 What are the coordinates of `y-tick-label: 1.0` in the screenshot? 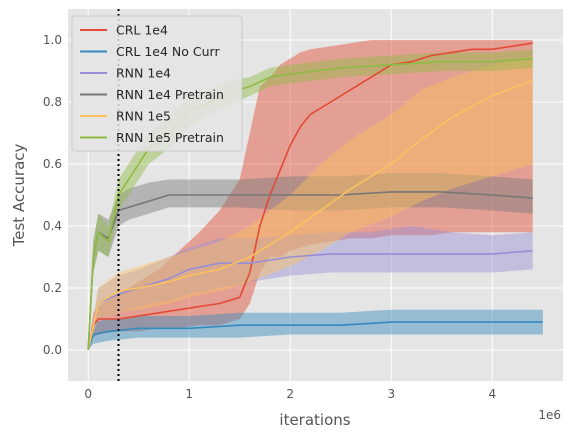 It's located at (52, 40).